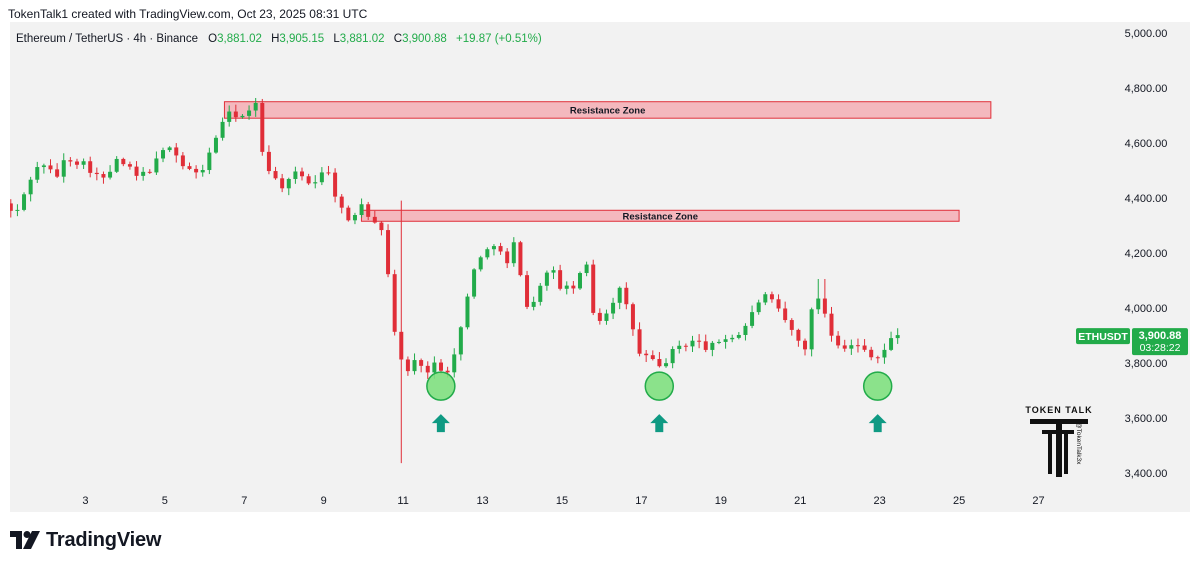  Describe the element at coordinates (85, 540) in the screenshot. I see `tradingview-branding: TradingView` at that location.